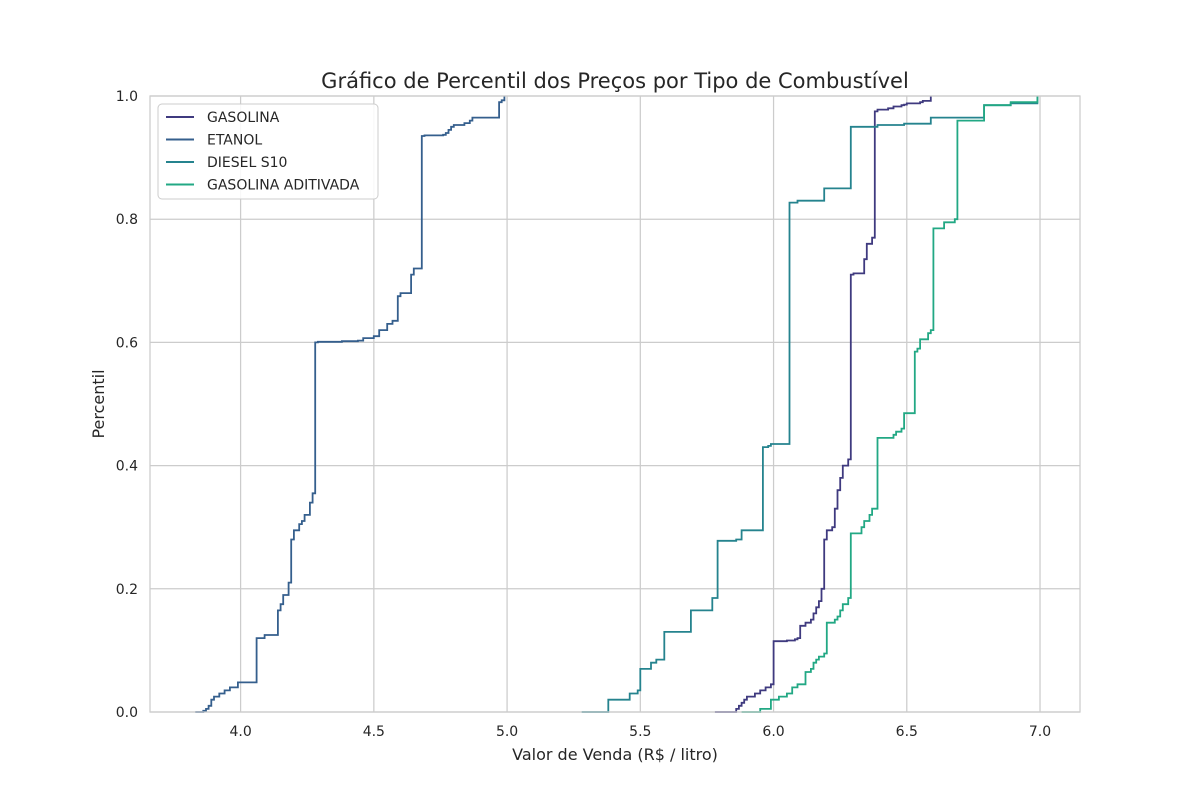 The height and width of the screenshot is (800, 1200). Describe the element at coordinates (773, 732) in the screenshot. I see `x-tick-label: 6.0` at that location.